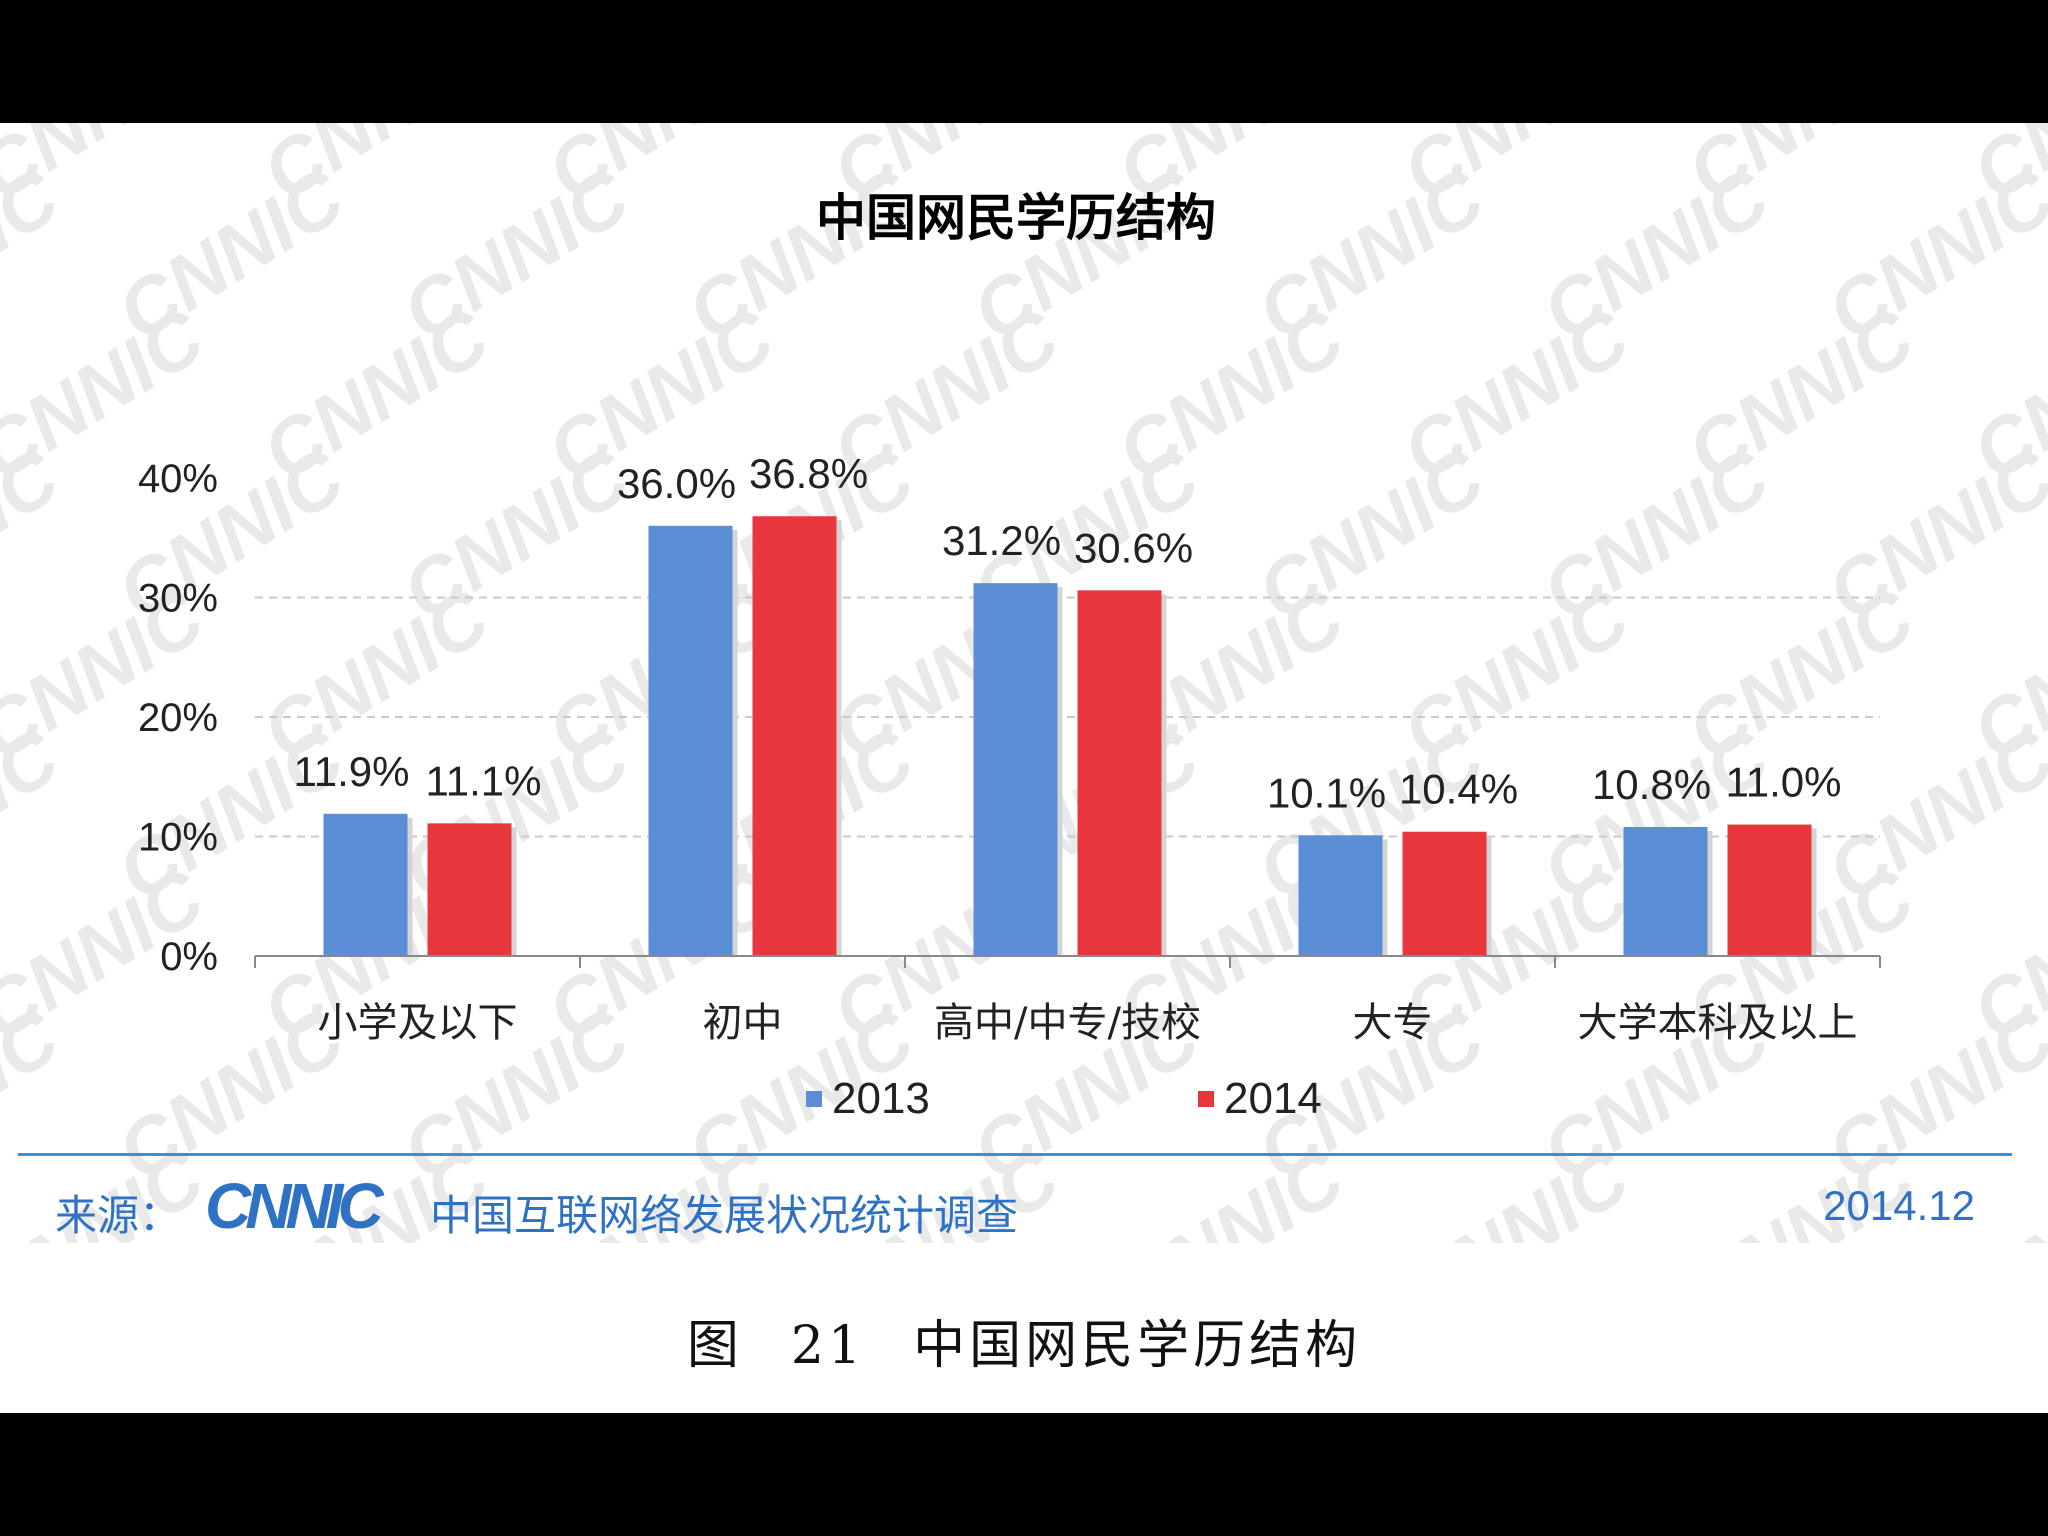 The width and height of the screenshot is (2048, 1536). What do you see at coordinates (178, 479) in the screenshot?
I see `y-tick-label: 40%` at bounding box center [178, 479].